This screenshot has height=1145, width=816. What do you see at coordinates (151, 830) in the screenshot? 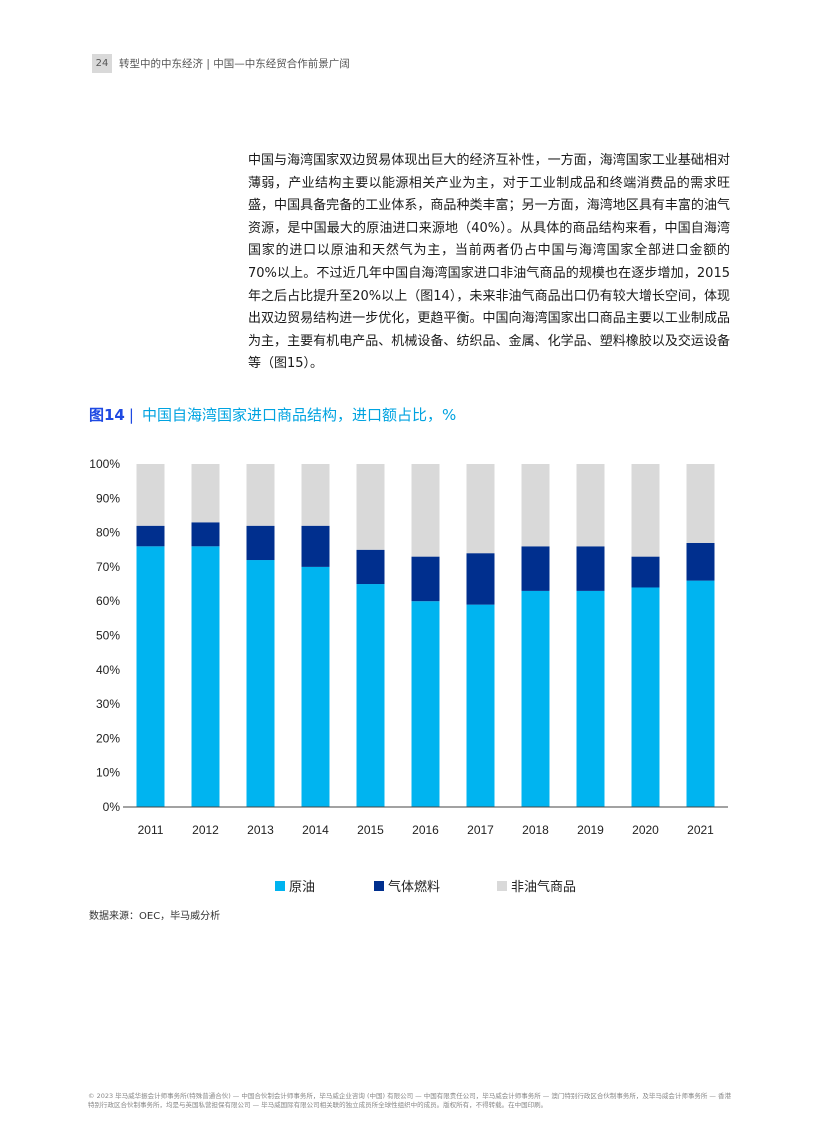
I see `x-tick-label: 2011` at bounding box center [151, 830].